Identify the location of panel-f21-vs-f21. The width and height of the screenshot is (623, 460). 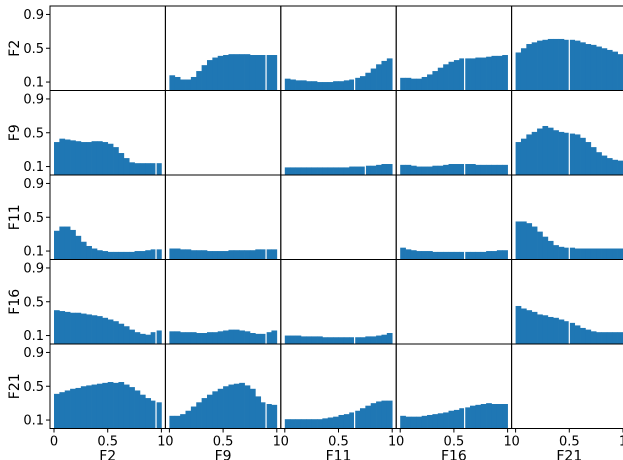
(567, 386).